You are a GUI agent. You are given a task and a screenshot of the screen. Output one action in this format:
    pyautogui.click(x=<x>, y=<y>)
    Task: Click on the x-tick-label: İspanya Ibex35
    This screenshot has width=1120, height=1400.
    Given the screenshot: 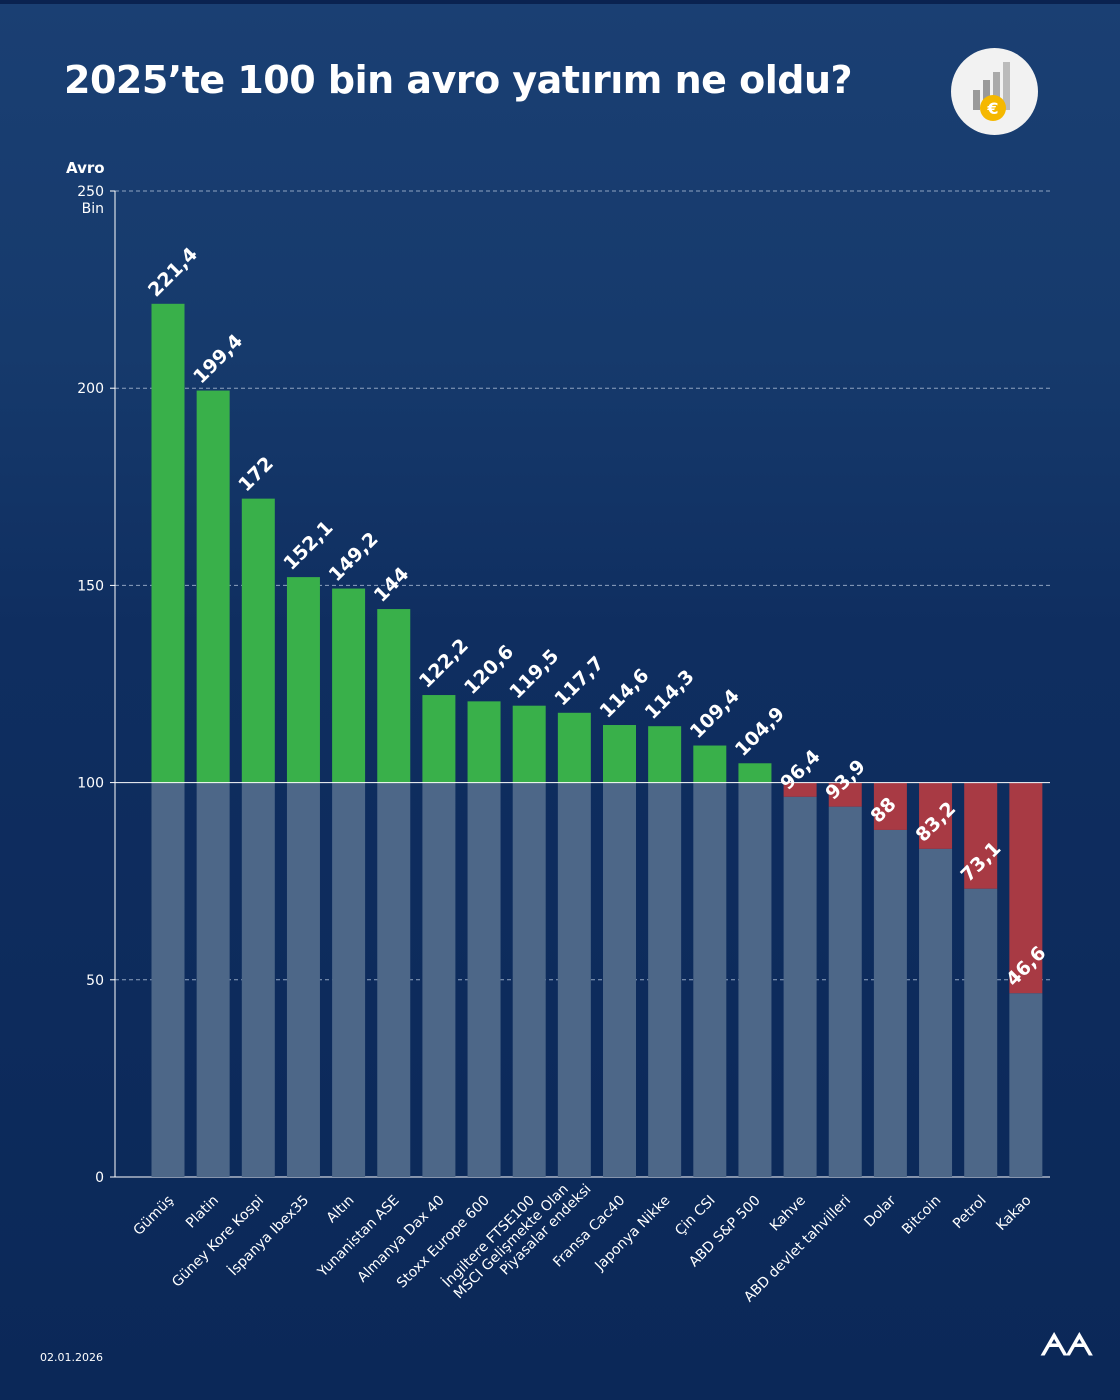 What is the action you would take?
    pyautogui.click(x=268, y=1235)
    